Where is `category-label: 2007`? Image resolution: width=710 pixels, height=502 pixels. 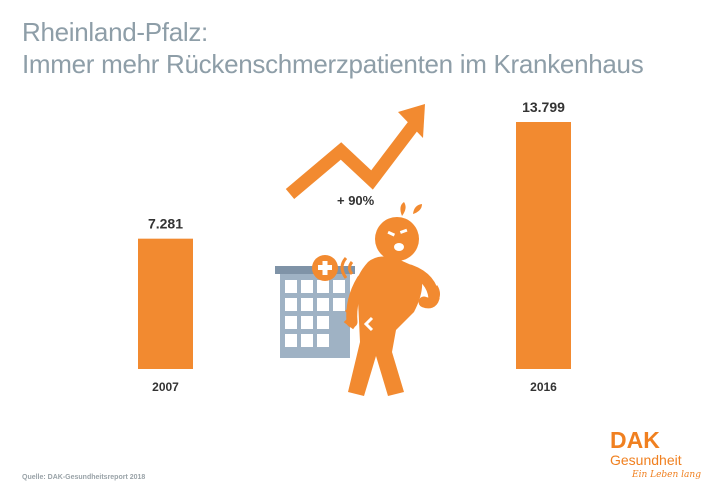
category-label: 2007 is located at coordinates (165, 387).